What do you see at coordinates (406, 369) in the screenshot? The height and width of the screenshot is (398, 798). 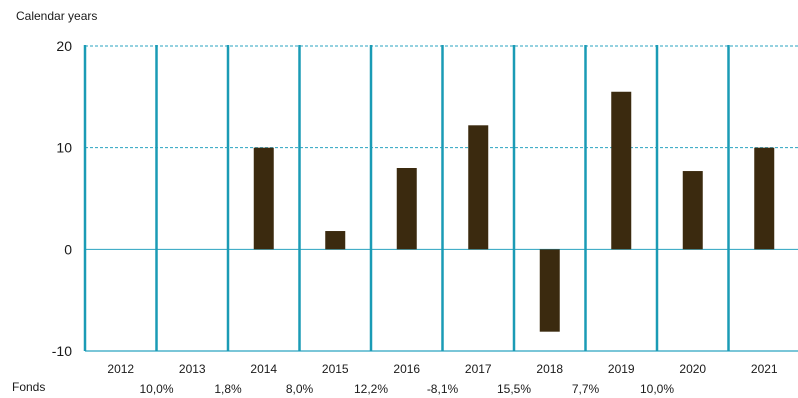 I see `x-tick-label: 2016` at bounding box center [406, 369].